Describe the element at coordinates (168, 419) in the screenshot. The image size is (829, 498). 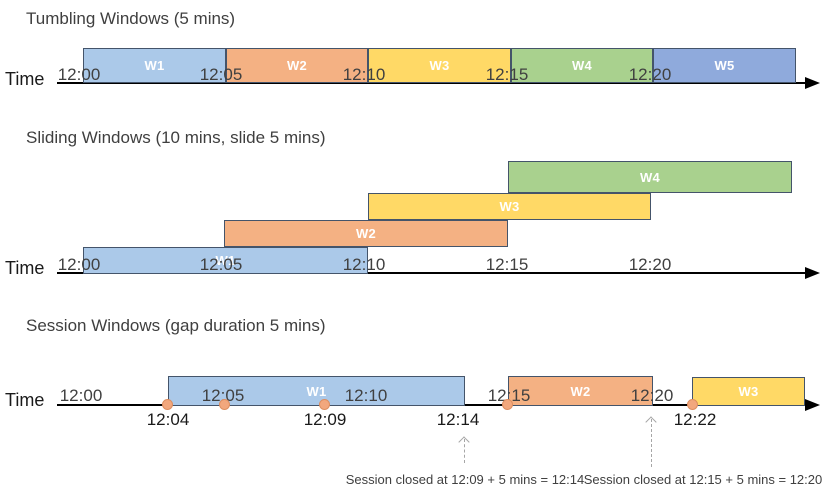
I see `event-label-12-04: 12:04` at that location.